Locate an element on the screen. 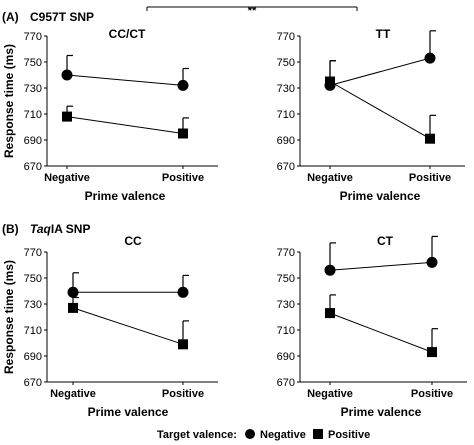  panel-b-snp: TaqIA SNP is located at coordinates (60, 229).